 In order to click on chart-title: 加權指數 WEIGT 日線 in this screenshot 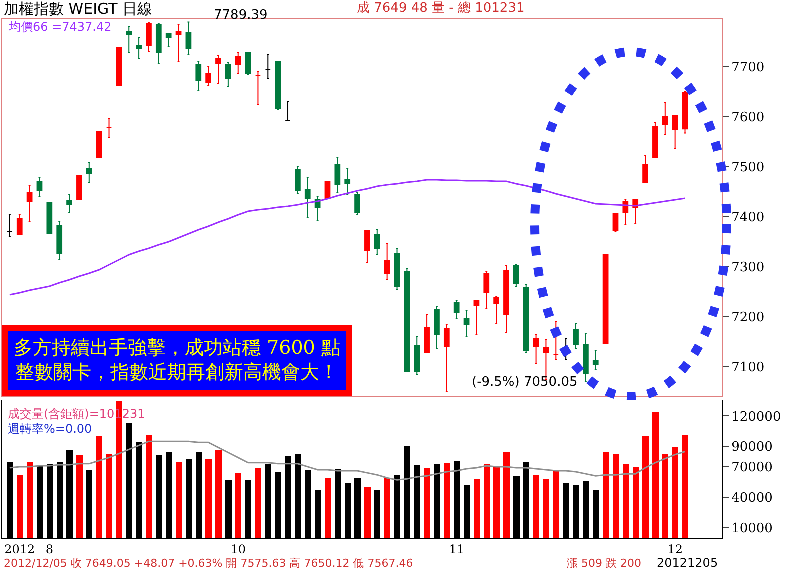, I will do `click(78, 9)`.